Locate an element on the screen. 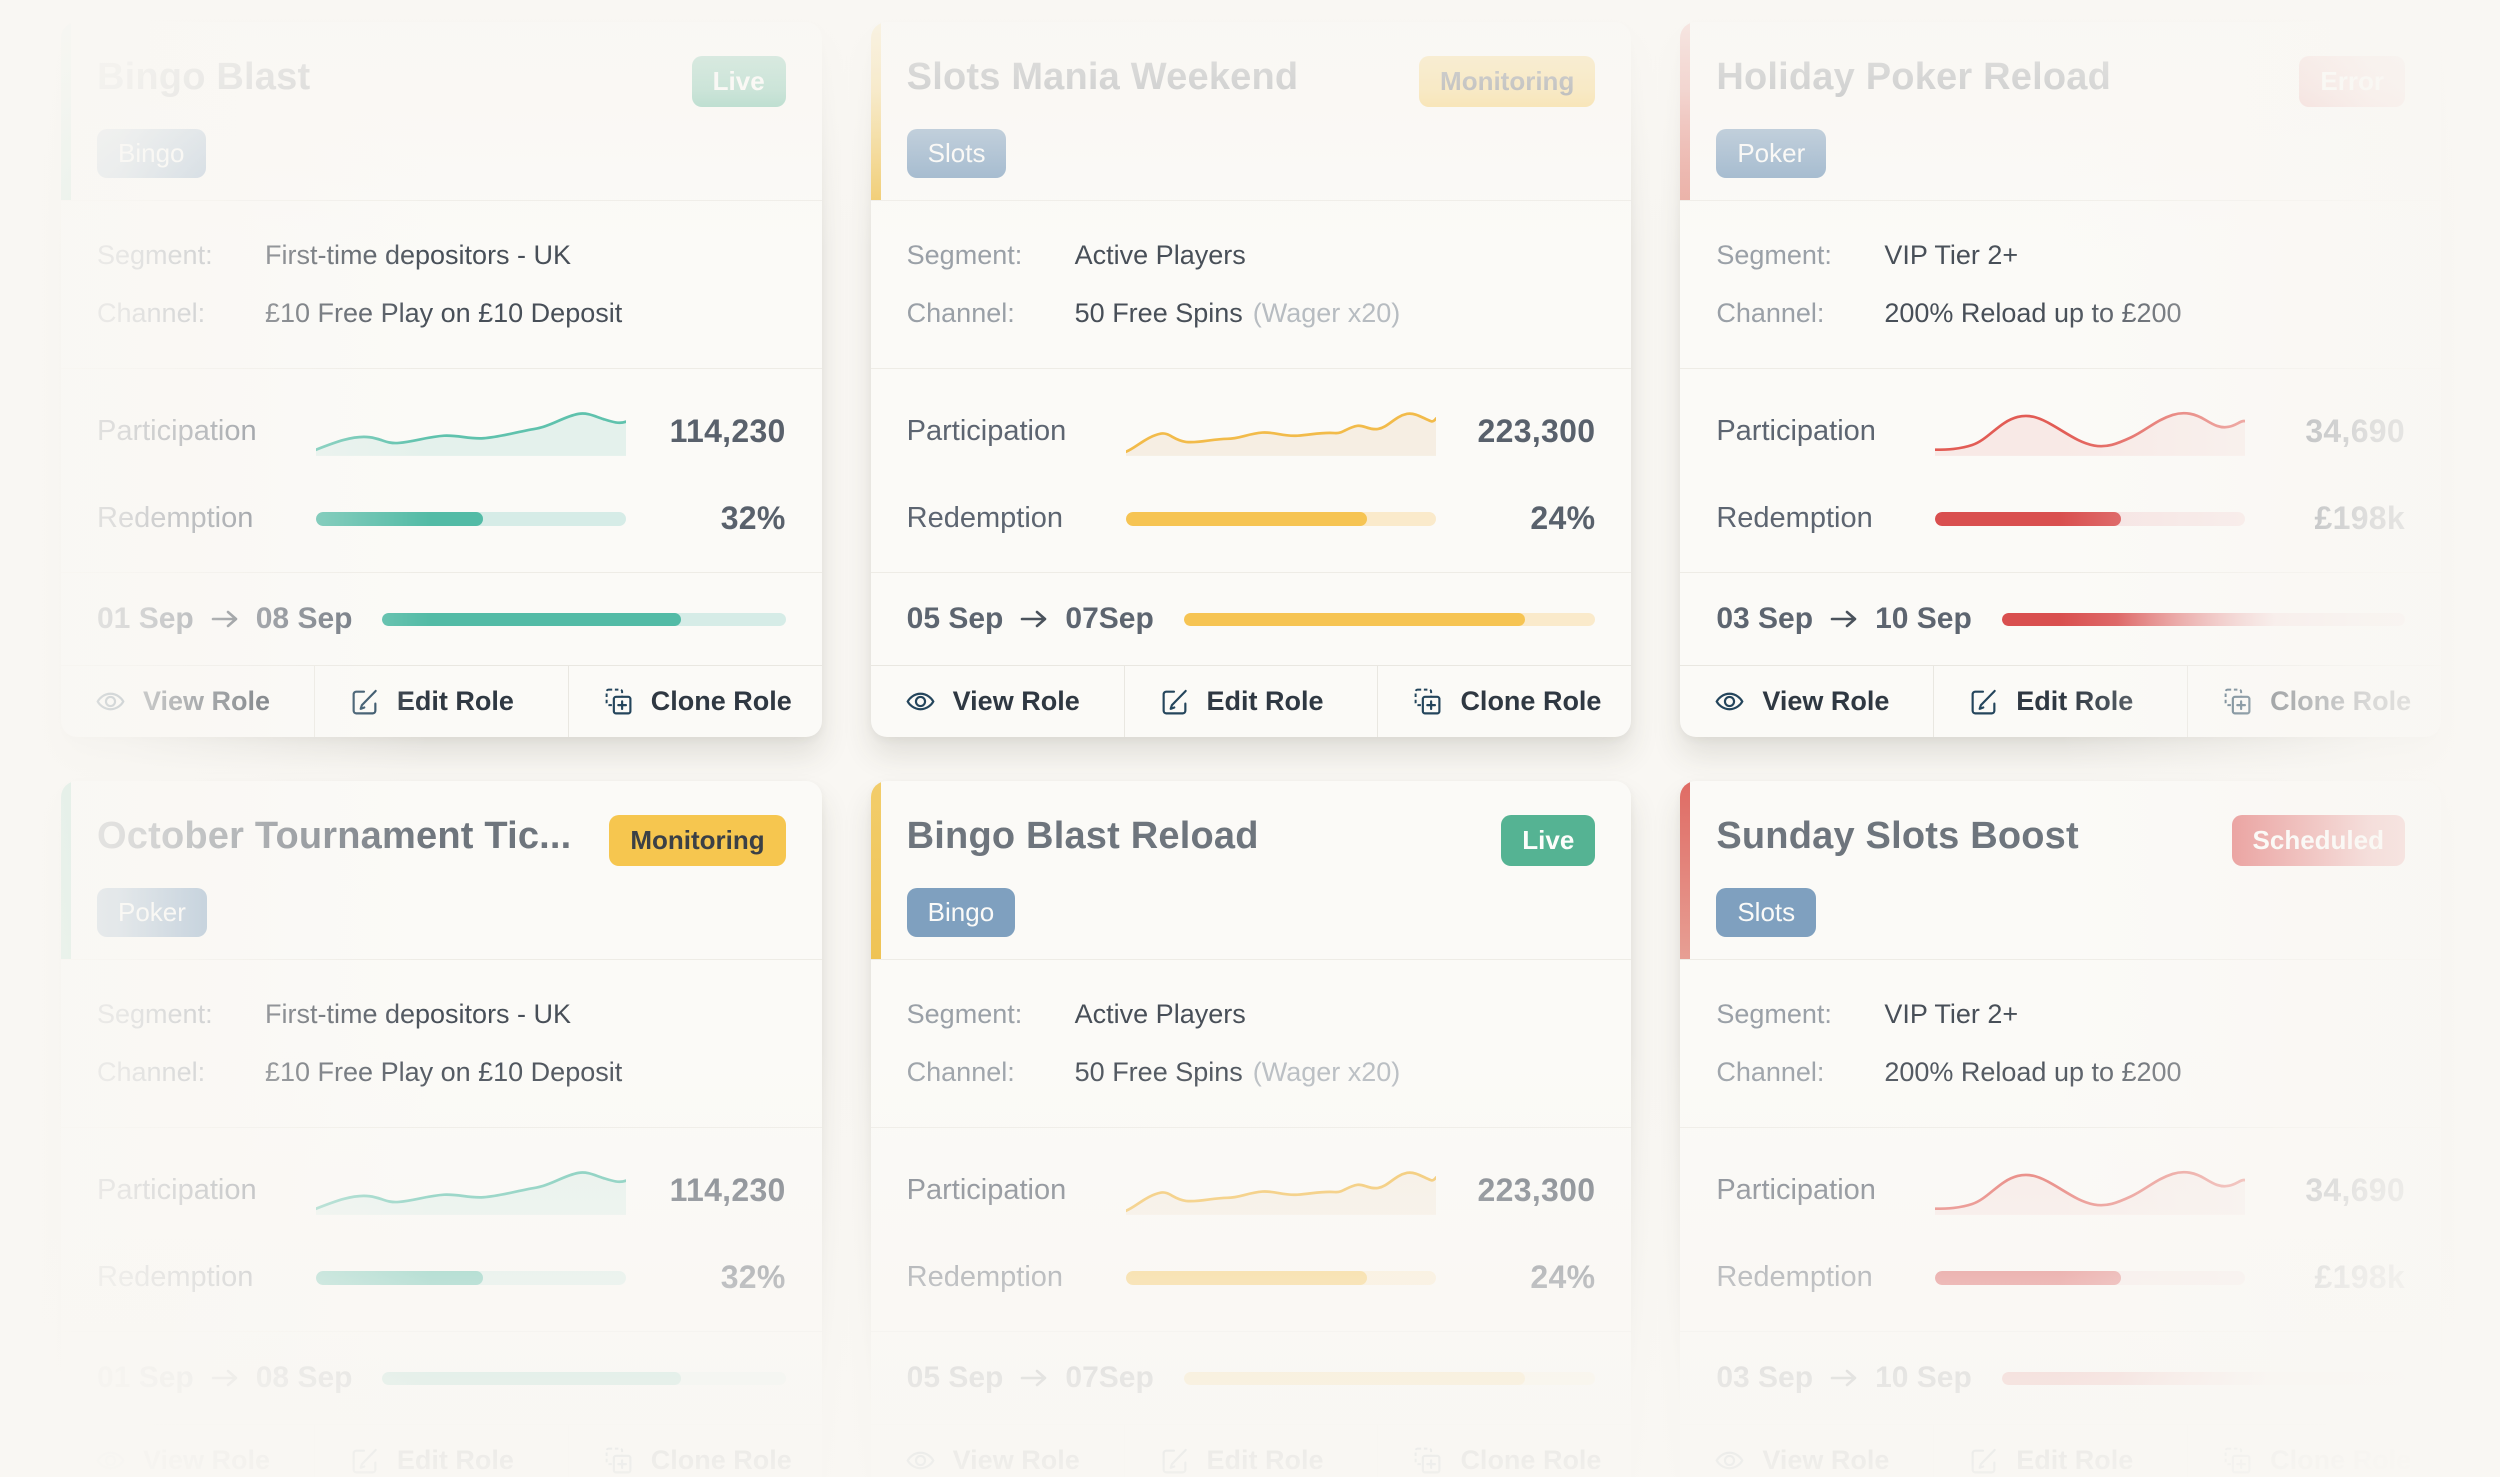 The image size is (2500, 1477). category-tag: Poker is located at coordinates (1771, 153).